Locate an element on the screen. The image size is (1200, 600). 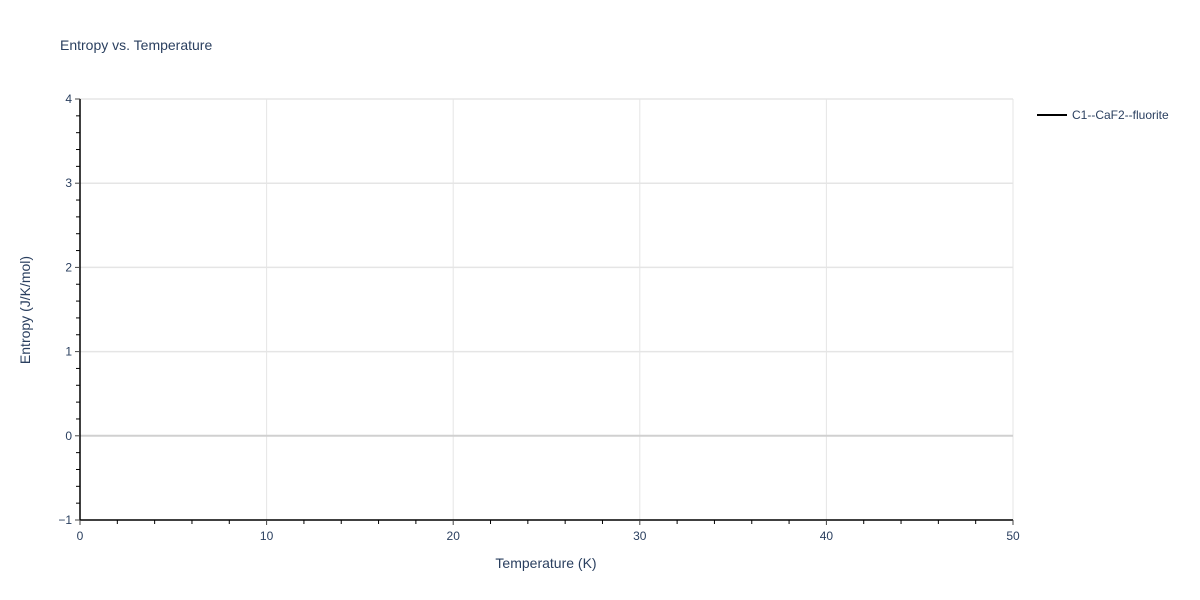
x-axis-label: Temperature (K) is located at coordinates (545, 563).